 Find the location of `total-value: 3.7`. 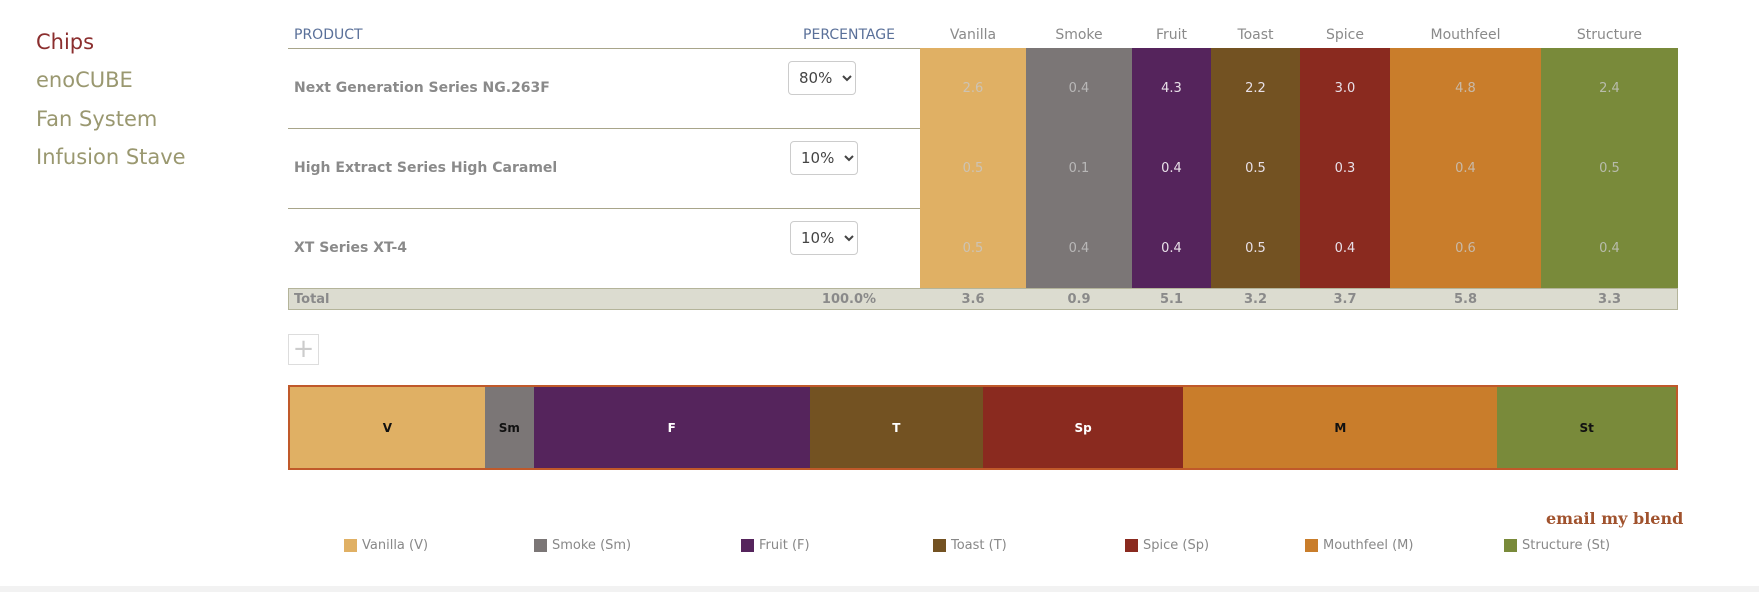

total-value: 3.7 is located at coordinates (1345, 299).